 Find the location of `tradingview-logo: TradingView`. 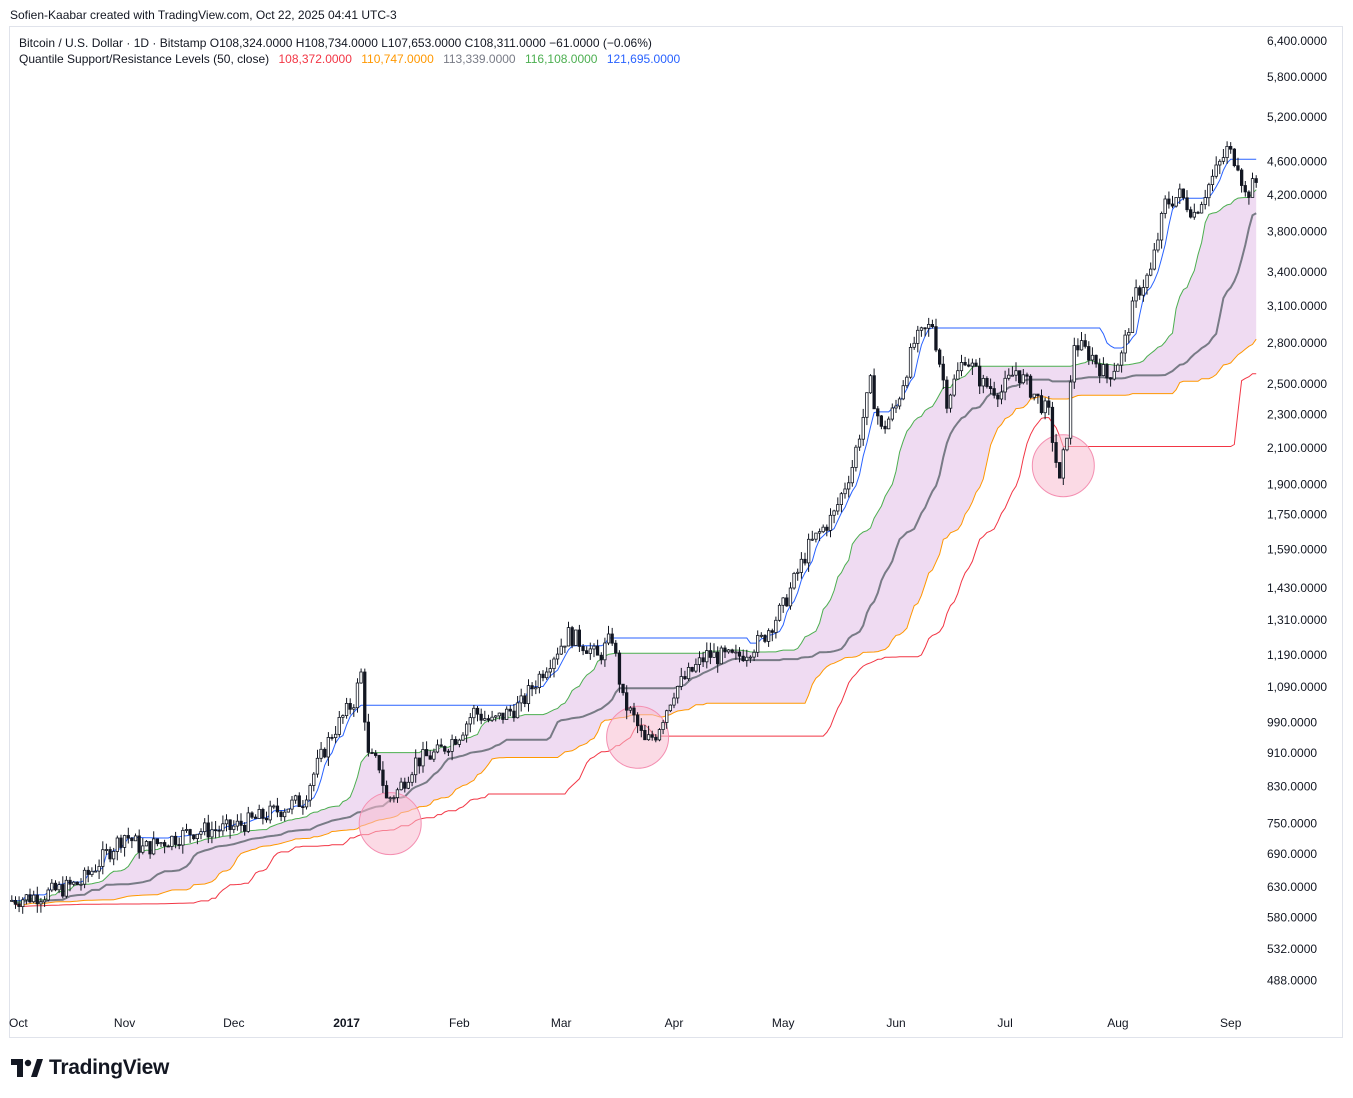

tradingview-logo: TradingView is located at coordinates (90, 1068).